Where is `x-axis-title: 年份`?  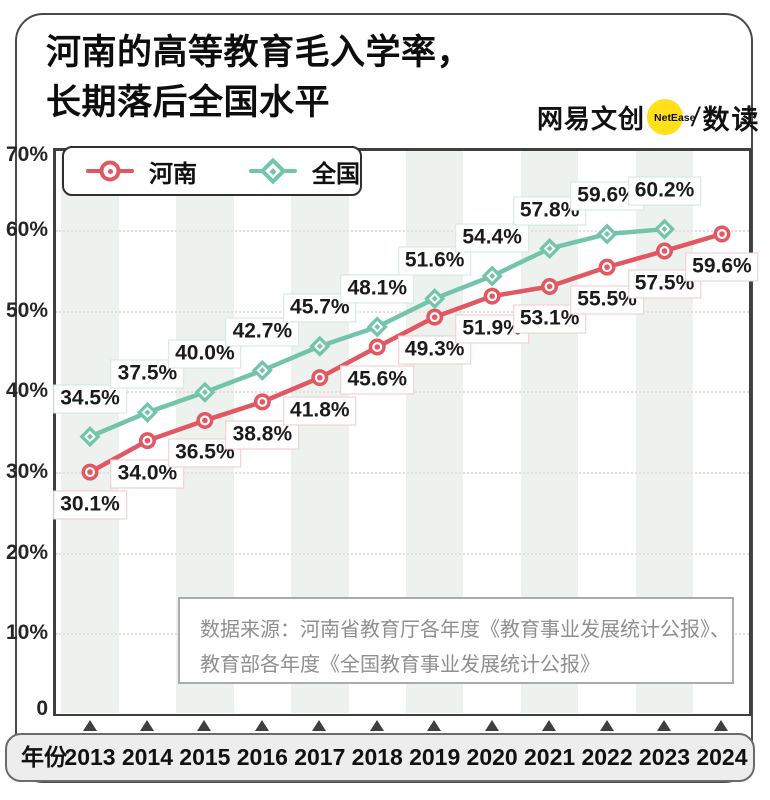 x-axis-title: 年份 is located at coordinates (44, 757).